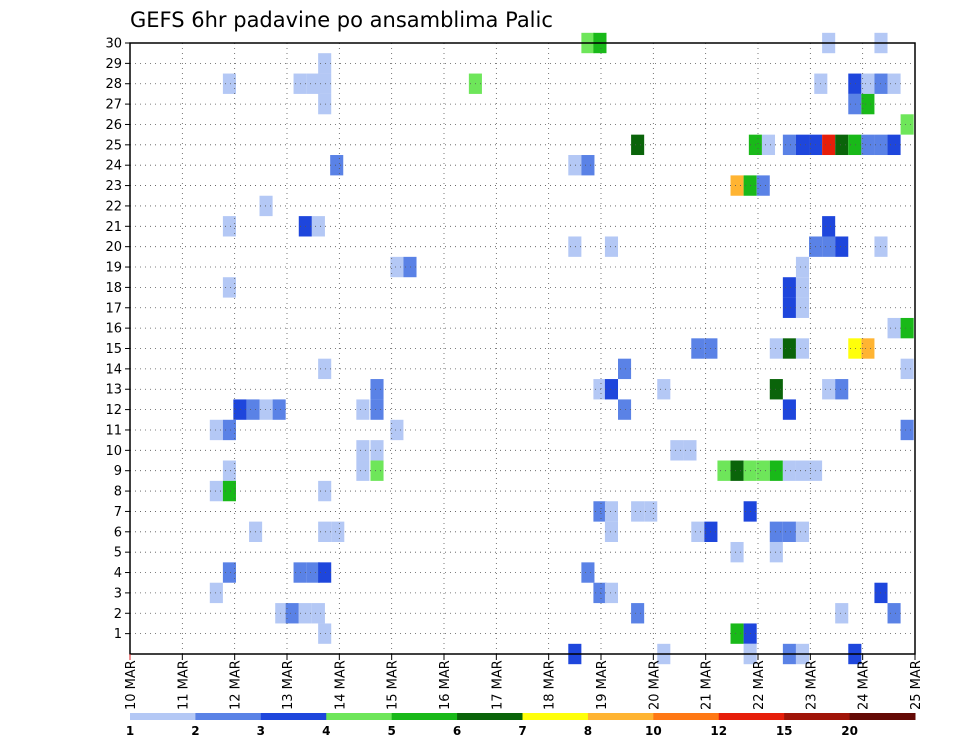  Describe the element at coordinates (113, 268) in the screenshot. I see `y-tick-label: 19` at that location.